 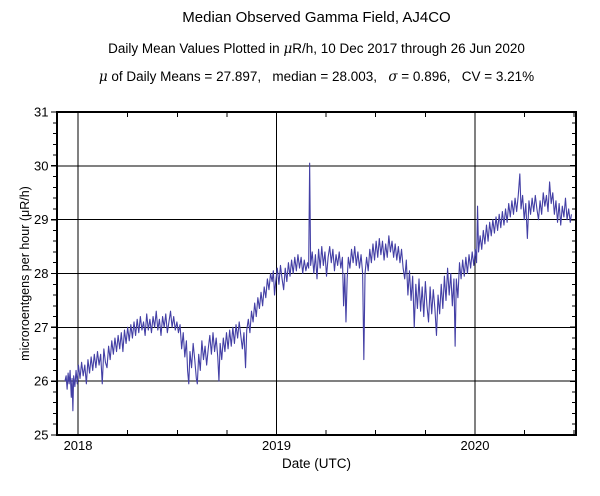 I want to click on y-tick-label: 31, so click(x=41, y=112).